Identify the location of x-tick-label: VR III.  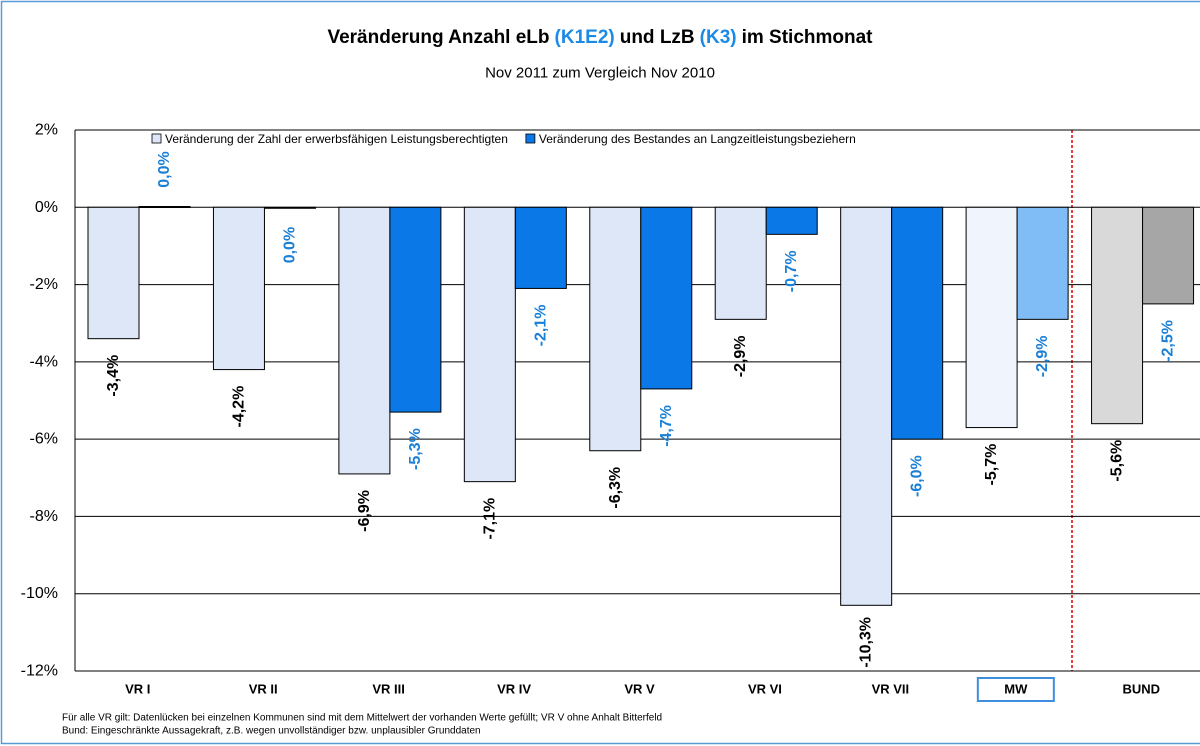
(388, 689).